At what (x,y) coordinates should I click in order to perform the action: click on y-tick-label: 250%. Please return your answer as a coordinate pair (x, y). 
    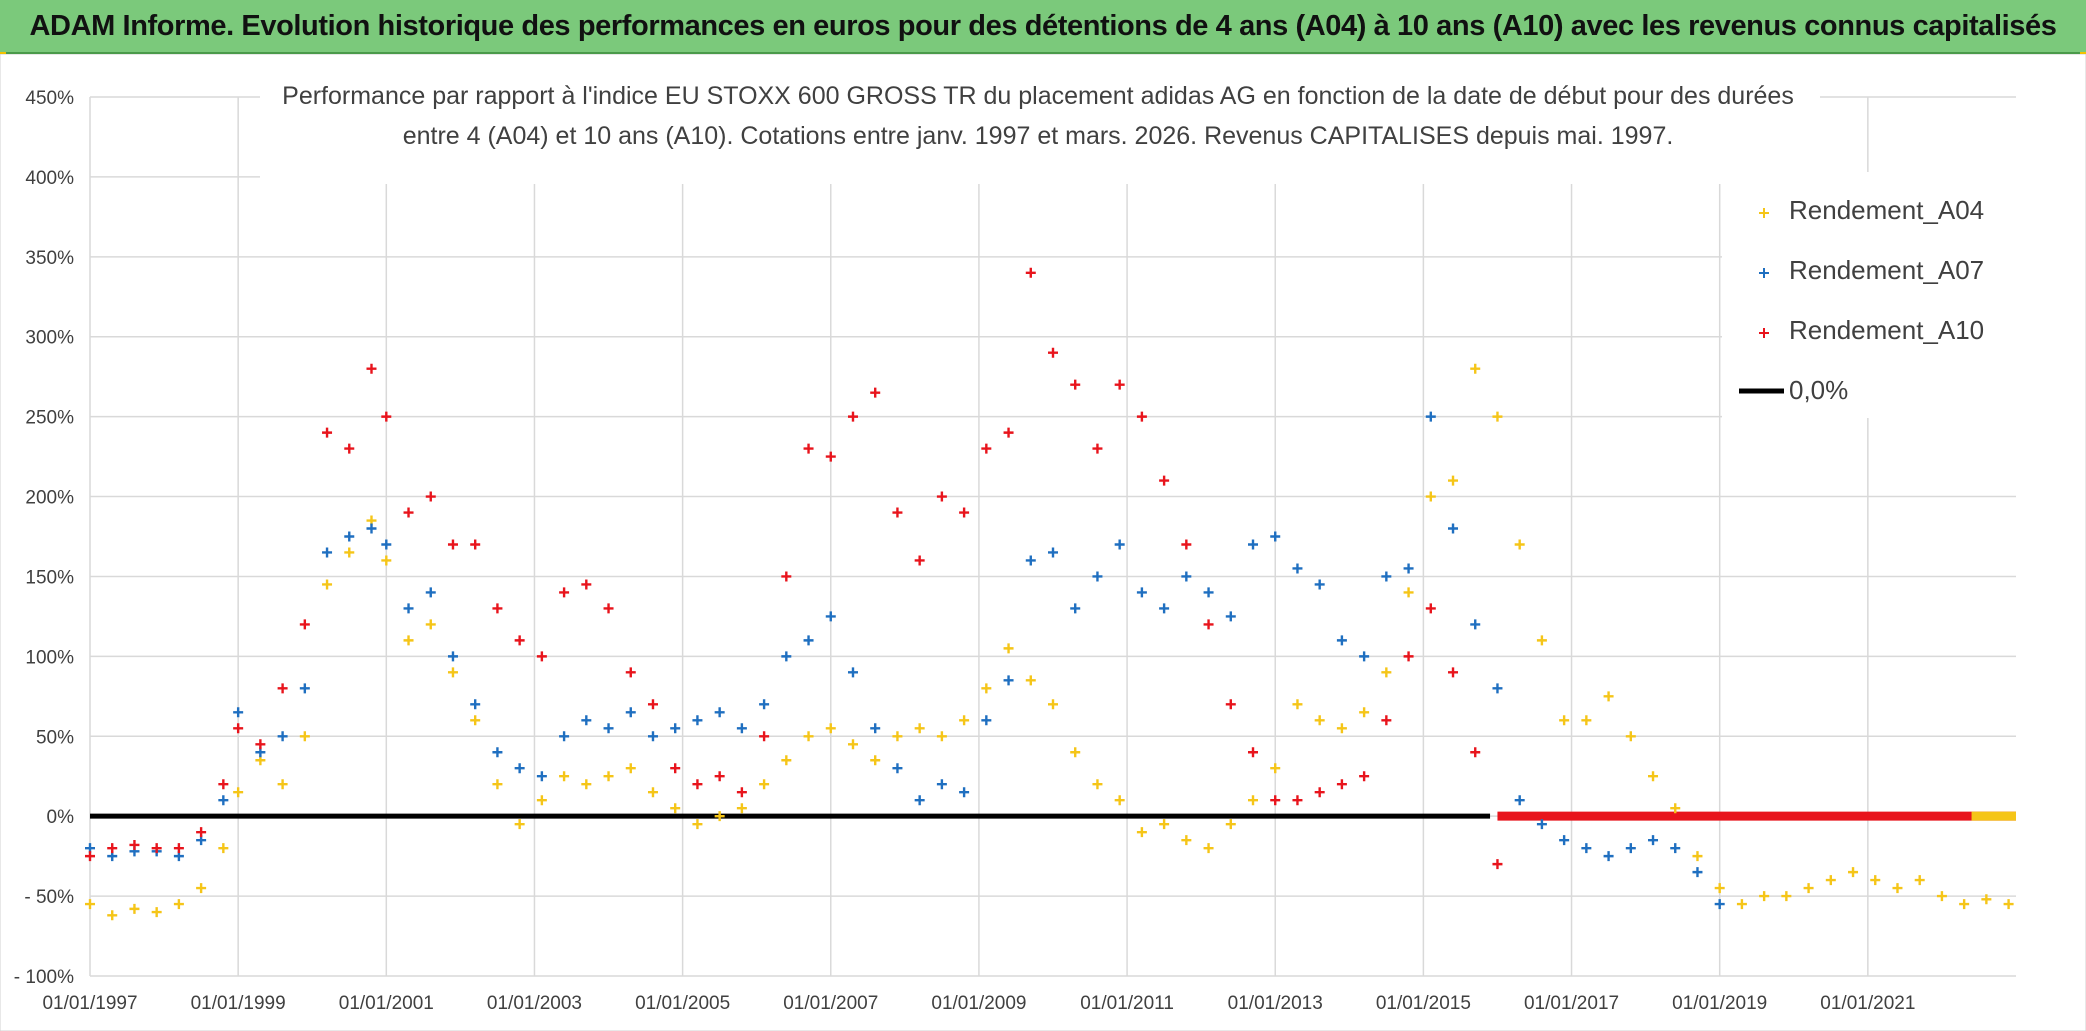
    Looking at the image, I should click on (49, 418).